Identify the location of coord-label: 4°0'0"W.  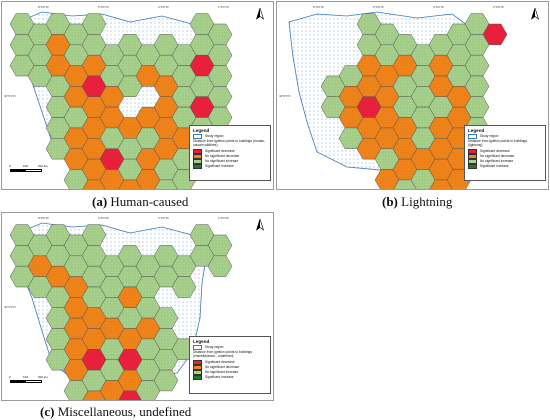
(163, 218).